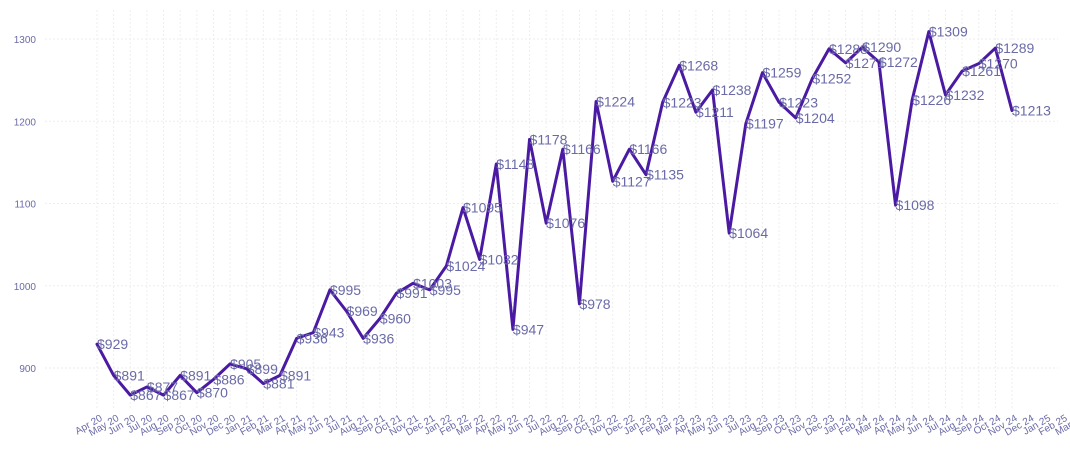 The image size is (1070, 465). I want to click on data-label: $1064, so click(748, 233).